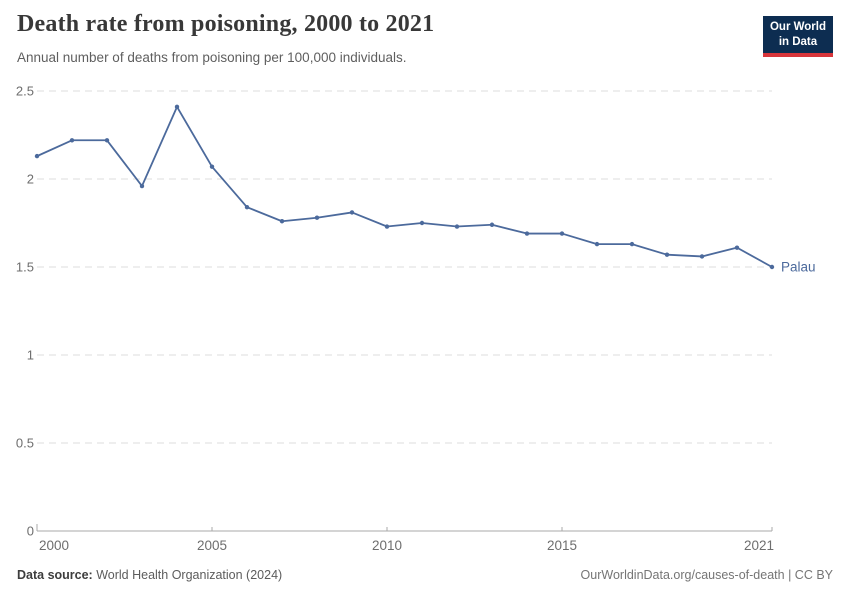 This screenshot has height=600, width=850. Describe the element at coordinates (30, 179) in the screenshot. I see `y-tick-label: 2` at that location.